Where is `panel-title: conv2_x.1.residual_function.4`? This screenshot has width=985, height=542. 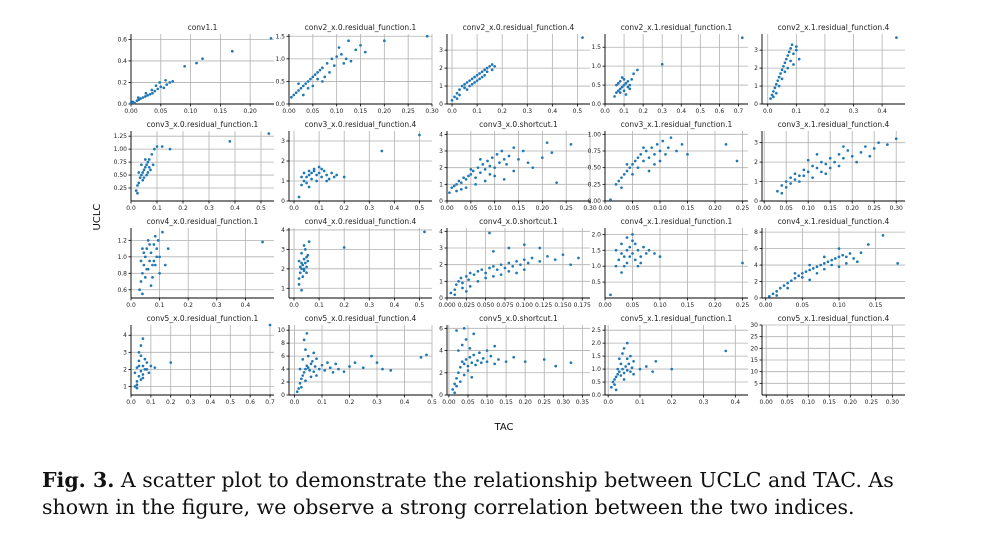
panel-title: conv2_x.1.residual_function.4 is located at coordinates (834, 27).